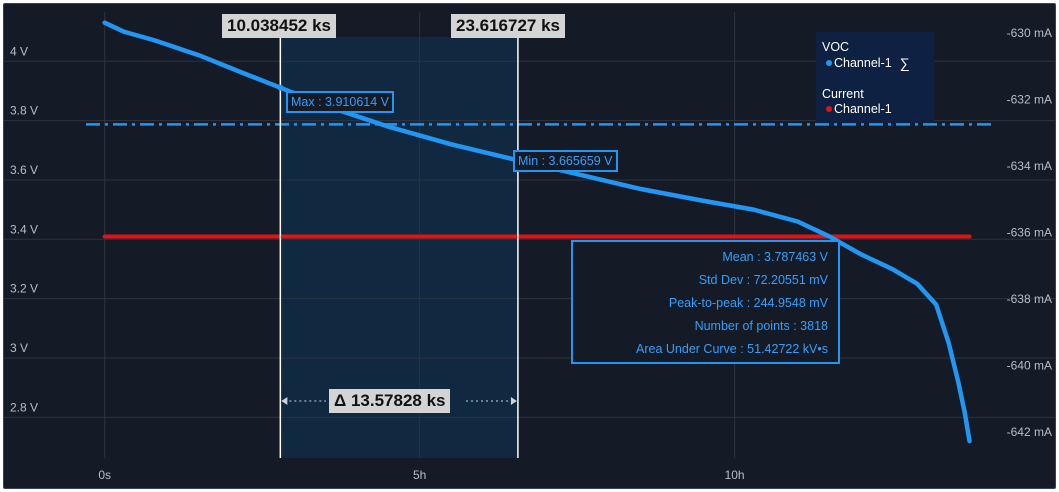 The height and width of the screenshot is (492, 1059). Describe the element at coordinates (1029, 166) in the screenshot. I see `y-tick-label-right: -634 mA` at that location.